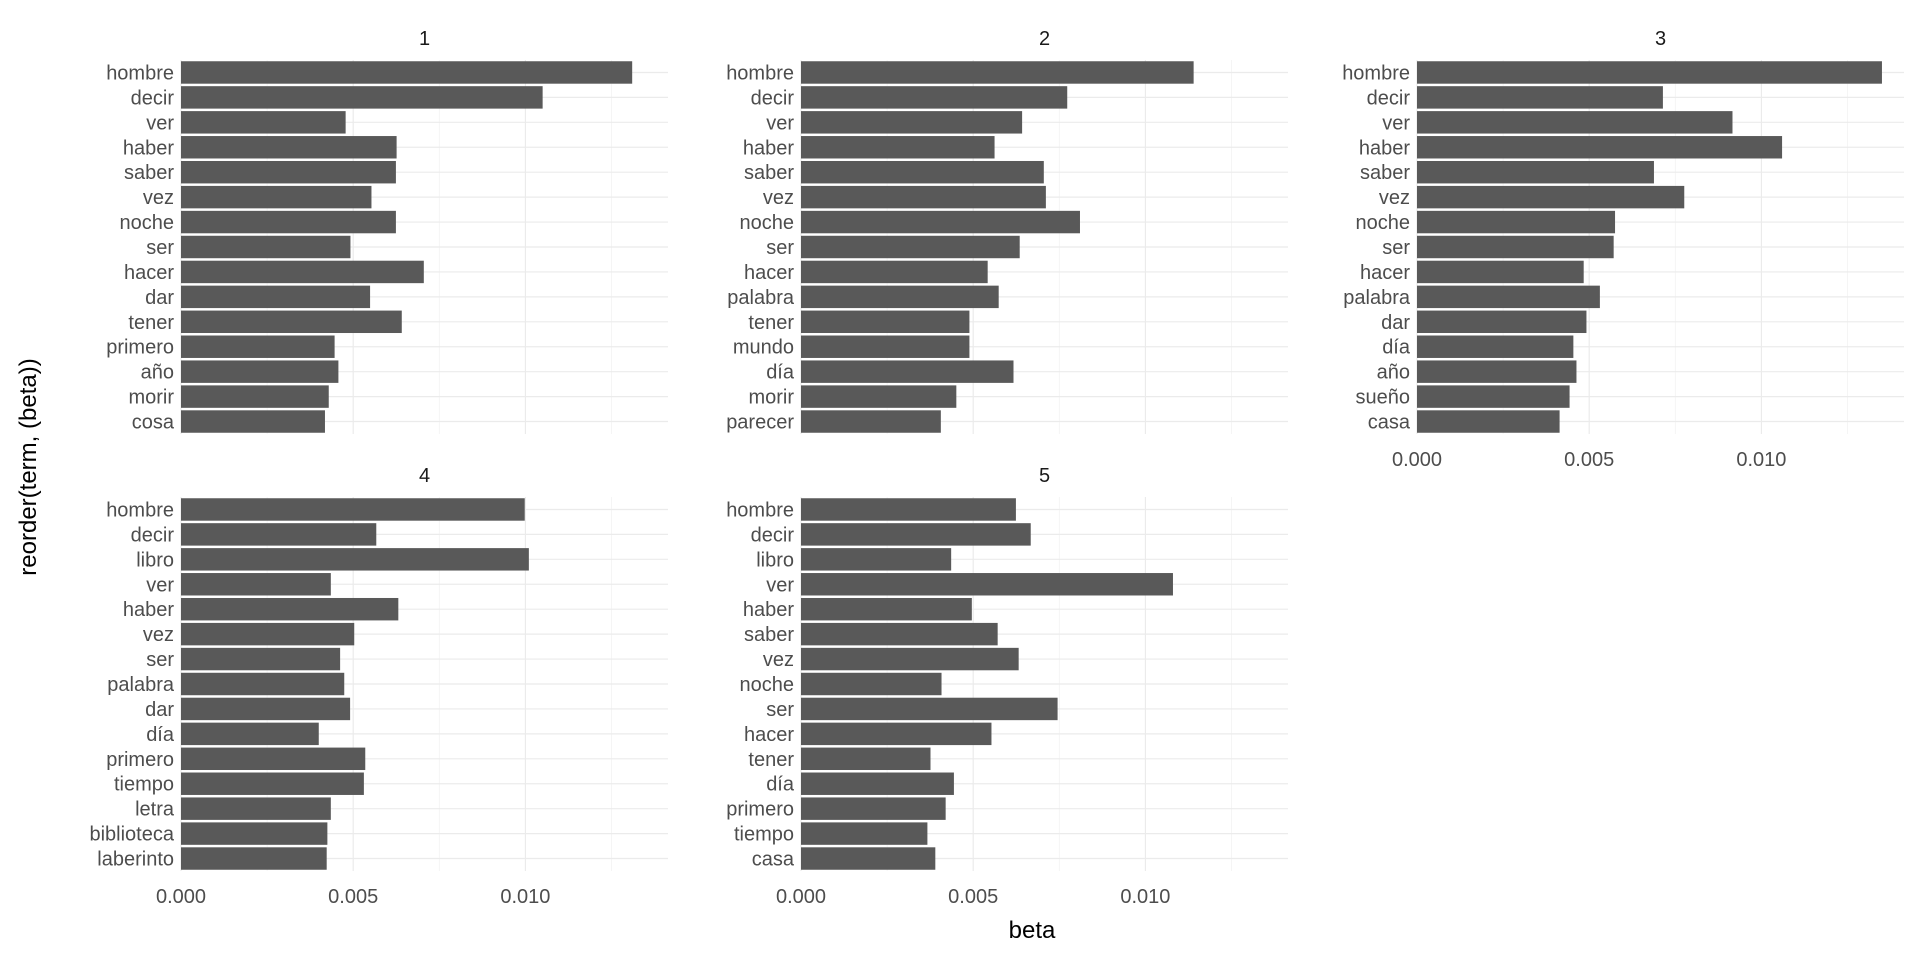 The width and height of the screenshot is (1920, 965). I want to click on x-axis-title: beta, so click(1032, 930).